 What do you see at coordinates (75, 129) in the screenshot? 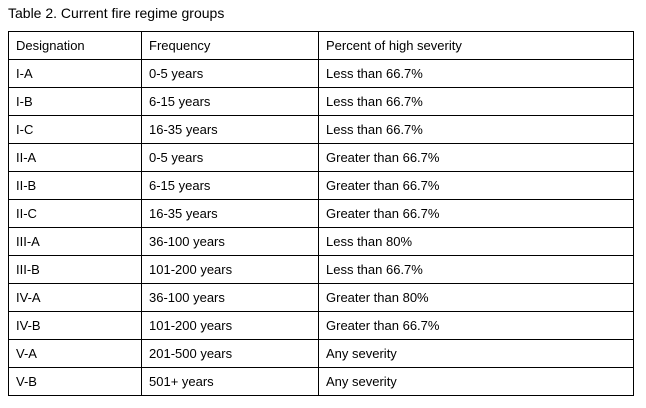
I see `cell-designation: I-C` at bounding box center [75, 129].